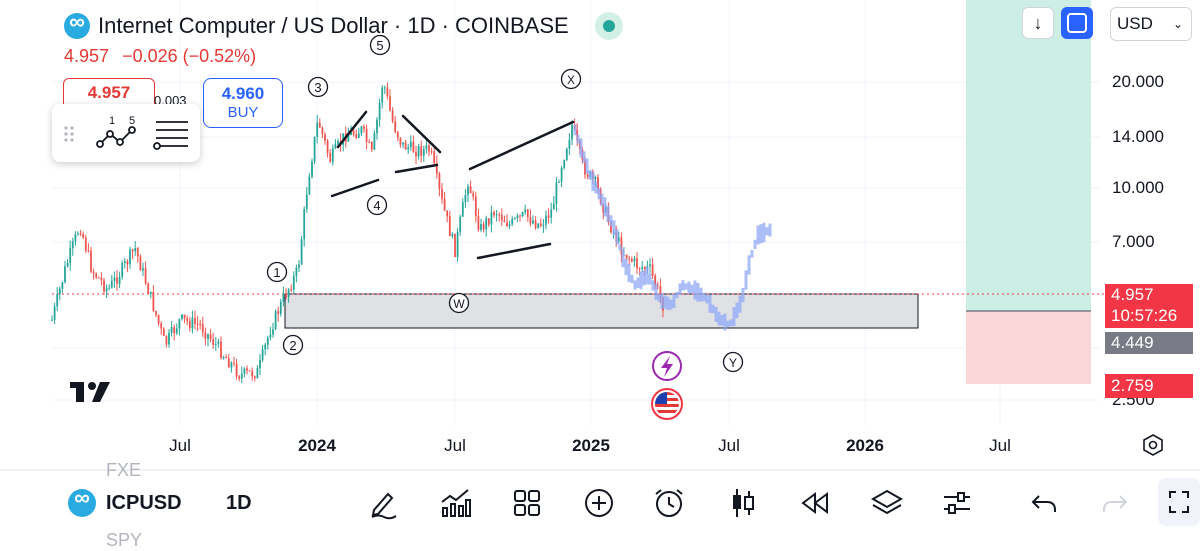 The image size is (1200, 551). I want to click on wave-label-5: 5, so click(380, 45).